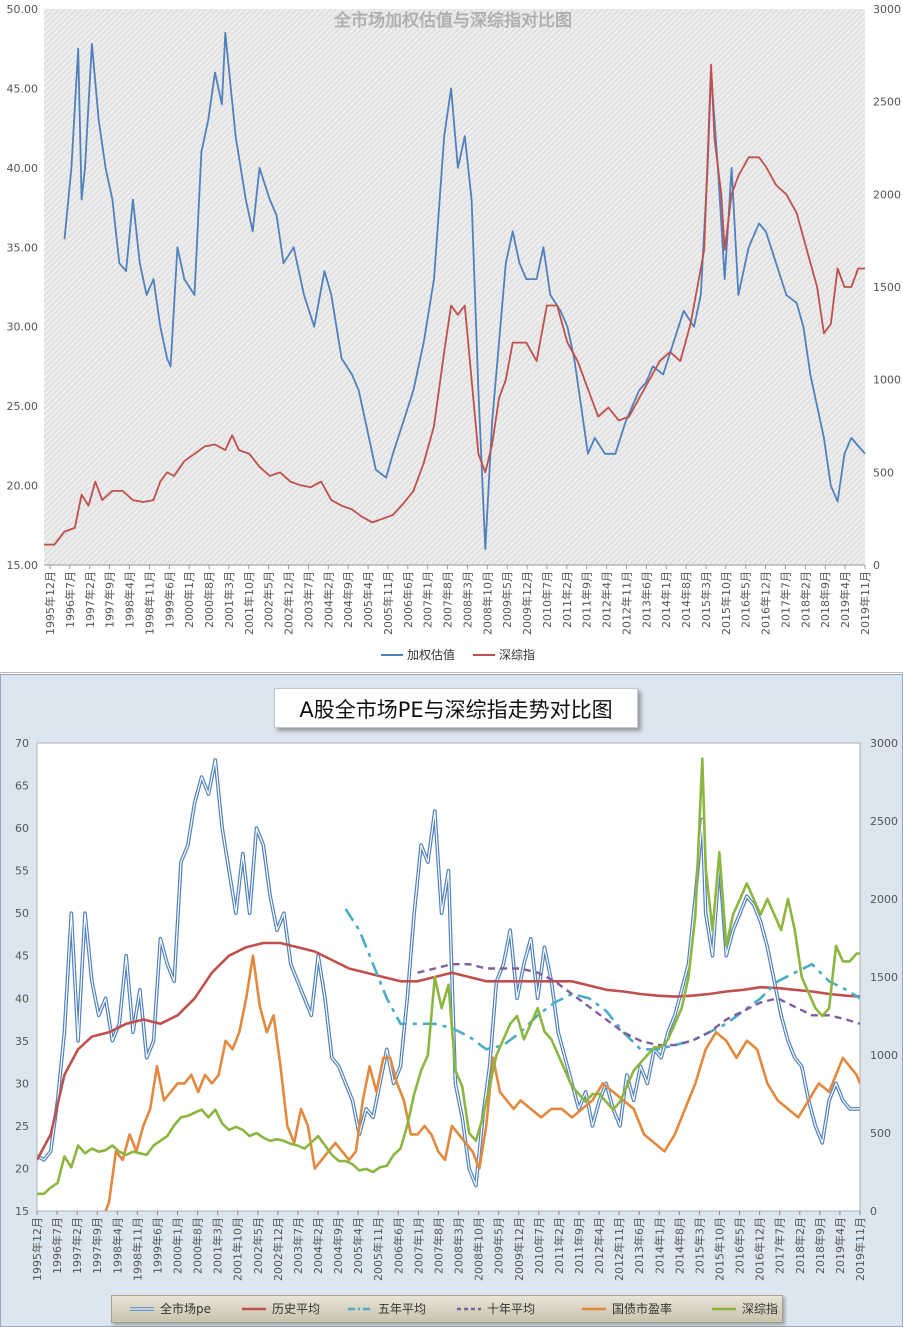  I want to click on x-tick-label: 2019年4月, so click(845, 599).